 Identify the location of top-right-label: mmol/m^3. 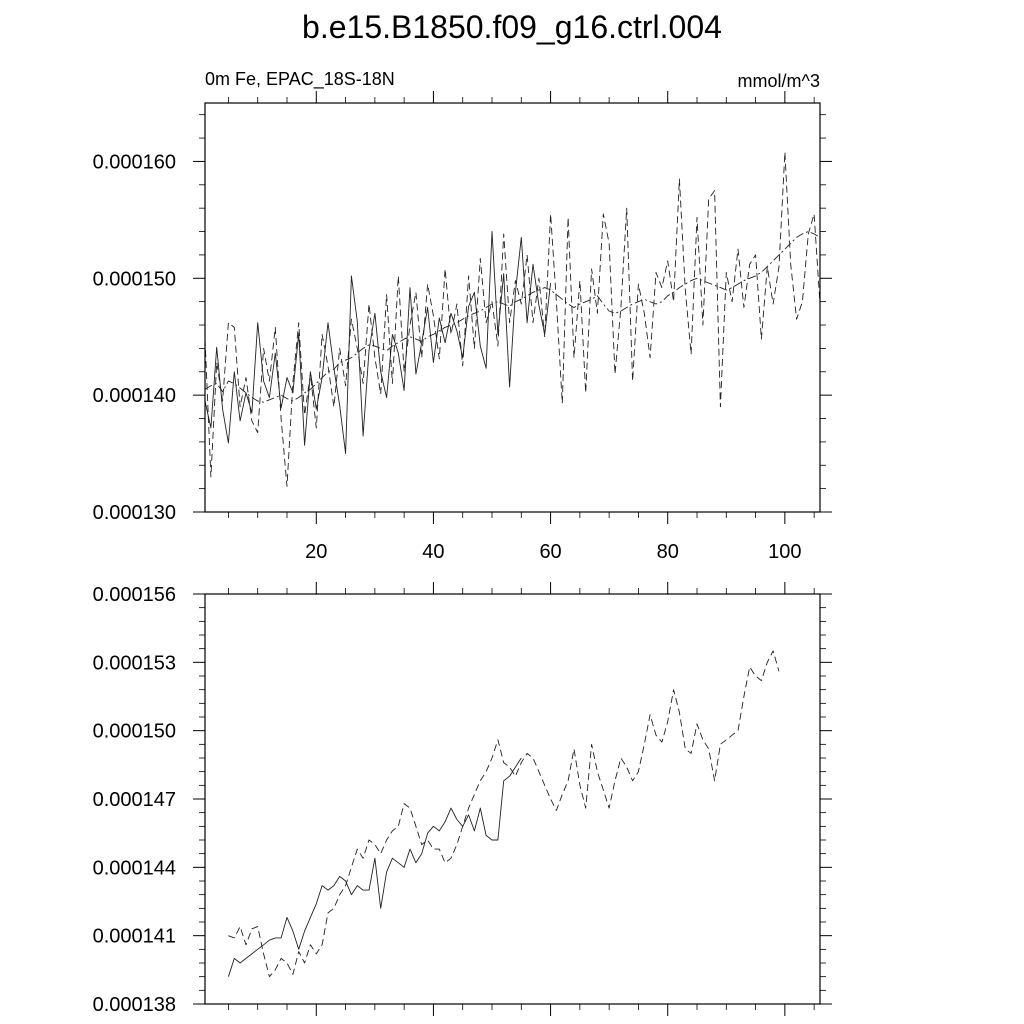
(779, 81).